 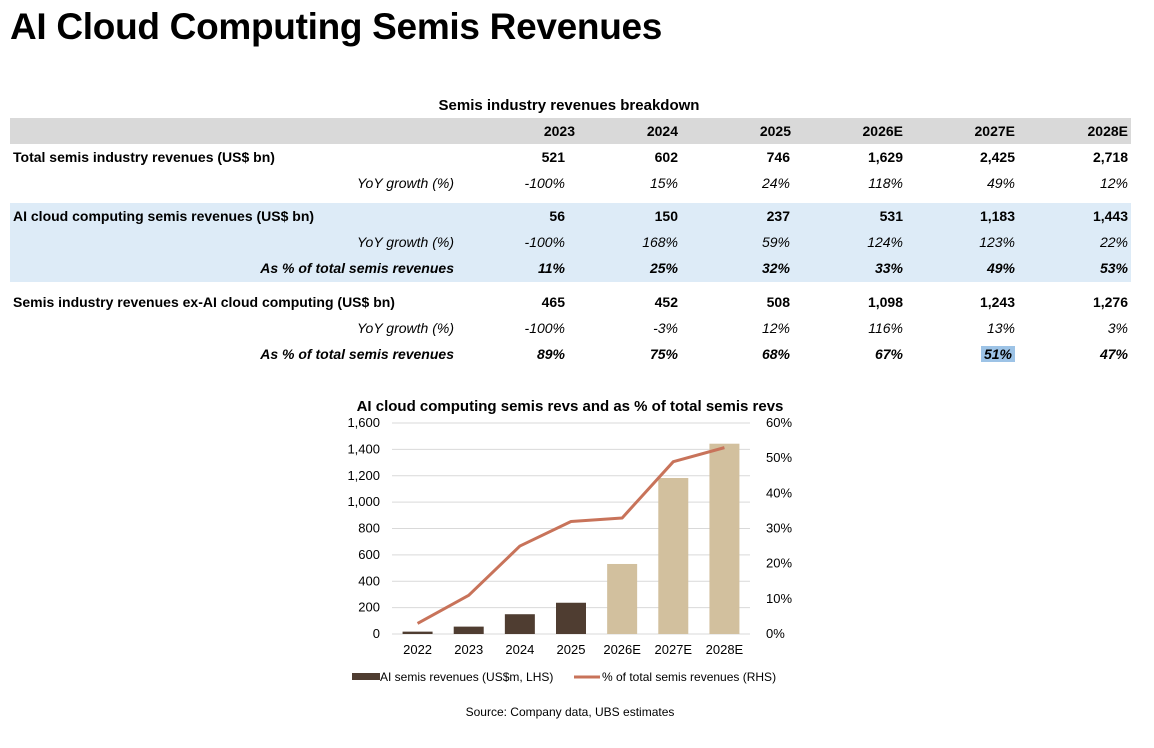 What do you see at coordinates (779, 563) in the screenshot?
I see `y-tick-label-right: 20%` at bounding box center [779, 563].